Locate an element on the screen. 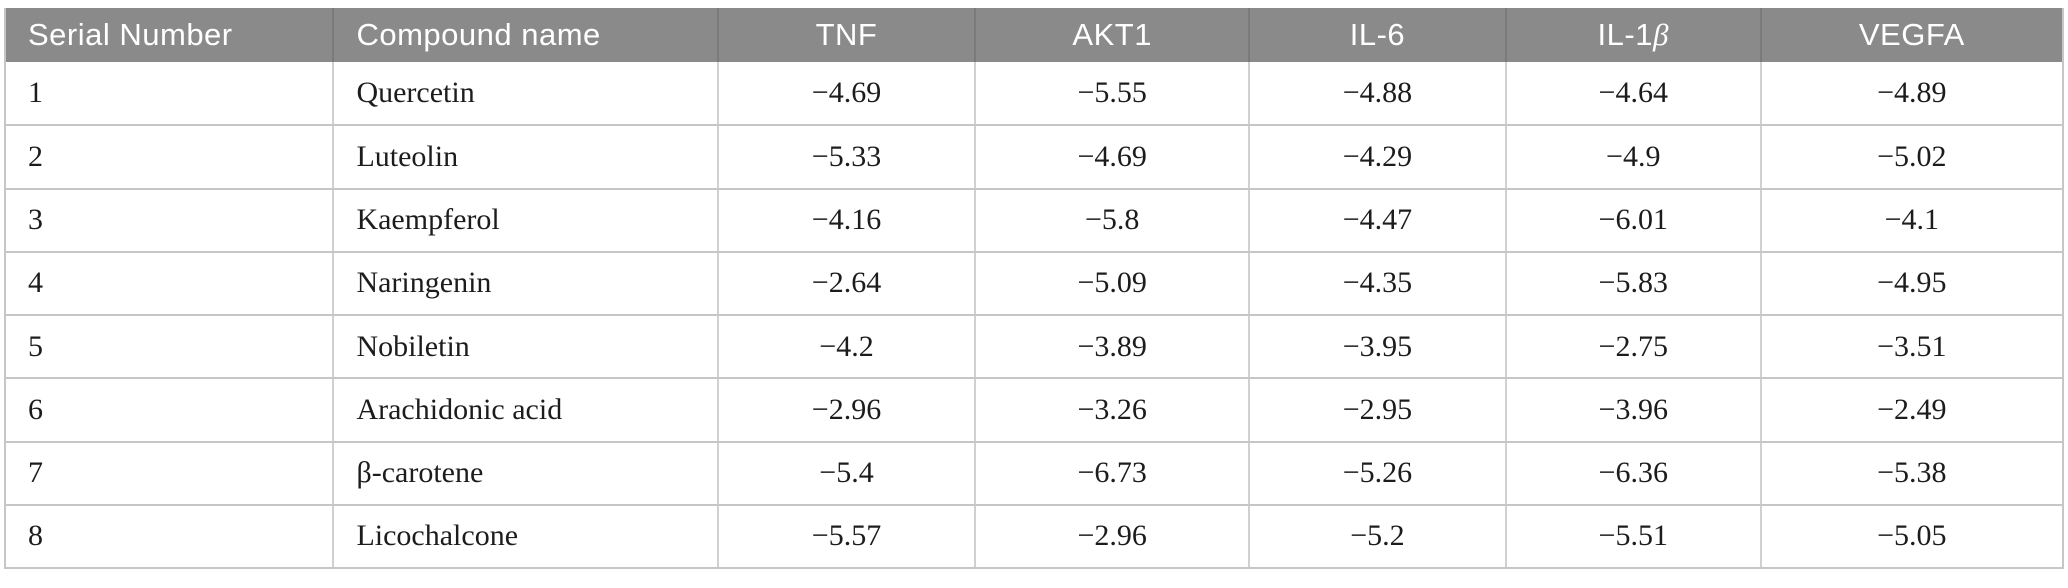 The height and width of the screenshot is (588, 2068). cell-compound: Arachidonic acid is located at coordinates (525, 410).